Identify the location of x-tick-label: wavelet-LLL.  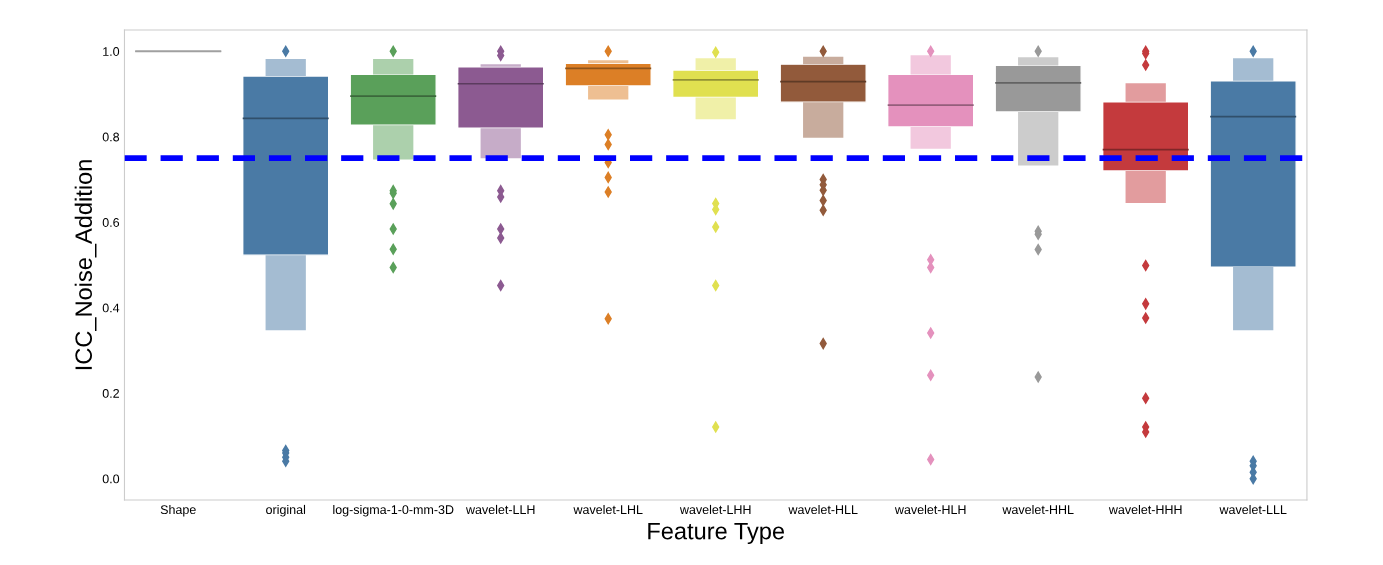
(1253, 509).